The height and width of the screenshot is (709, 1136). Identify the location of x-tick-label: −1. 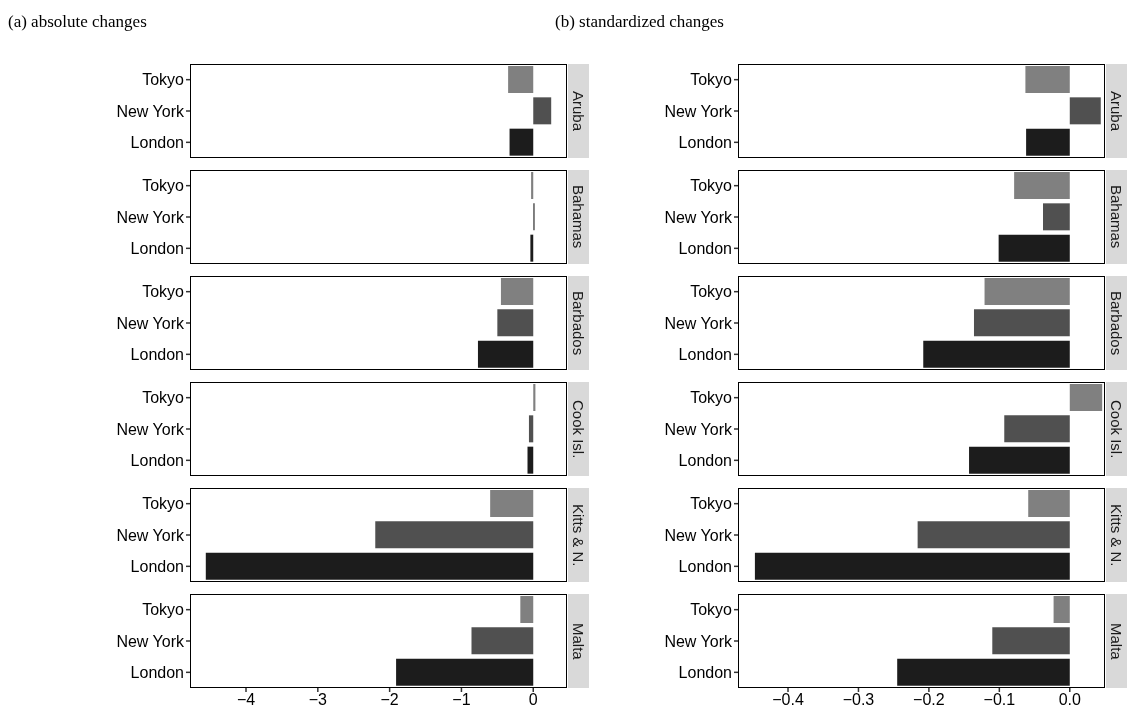
(461, 700).